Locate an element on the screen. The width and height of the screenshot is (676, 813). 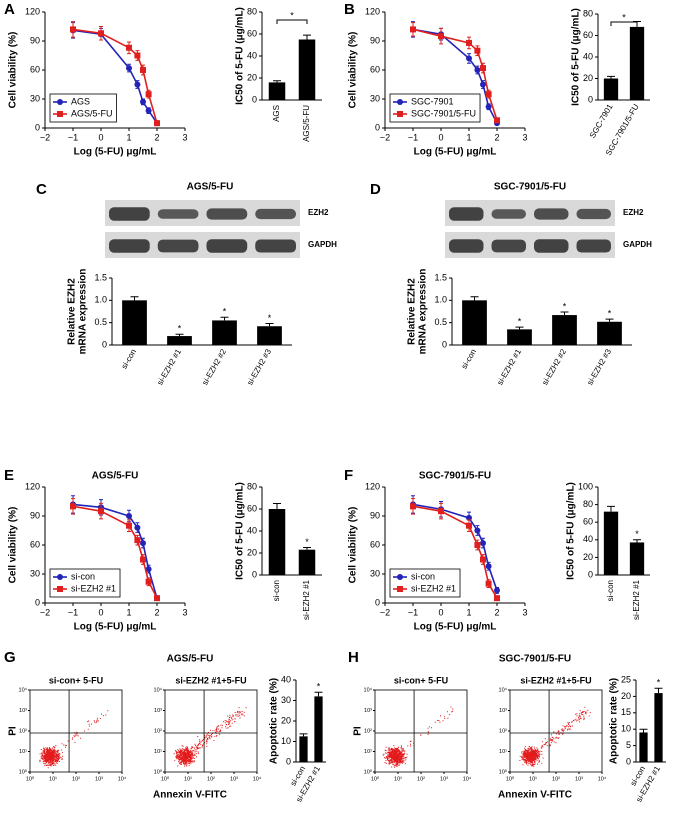
y-tick-label: 10⁴ is located at coordinates (23, 689).